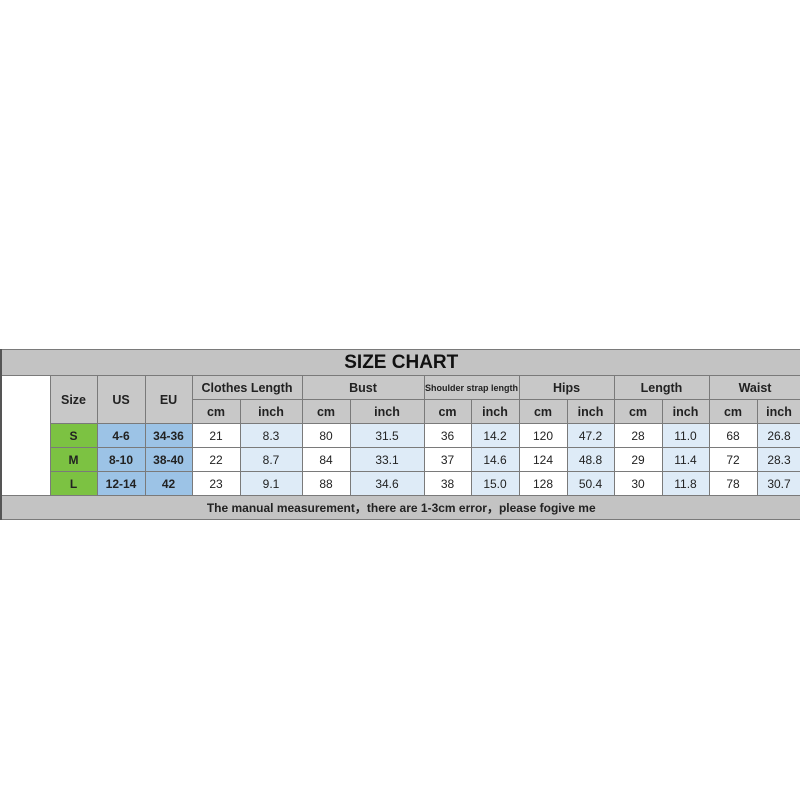  What do you see at coordinates (121, 483) in the screenshot?
I see `us-cell: 12-14` at bounding box center [121, 483].